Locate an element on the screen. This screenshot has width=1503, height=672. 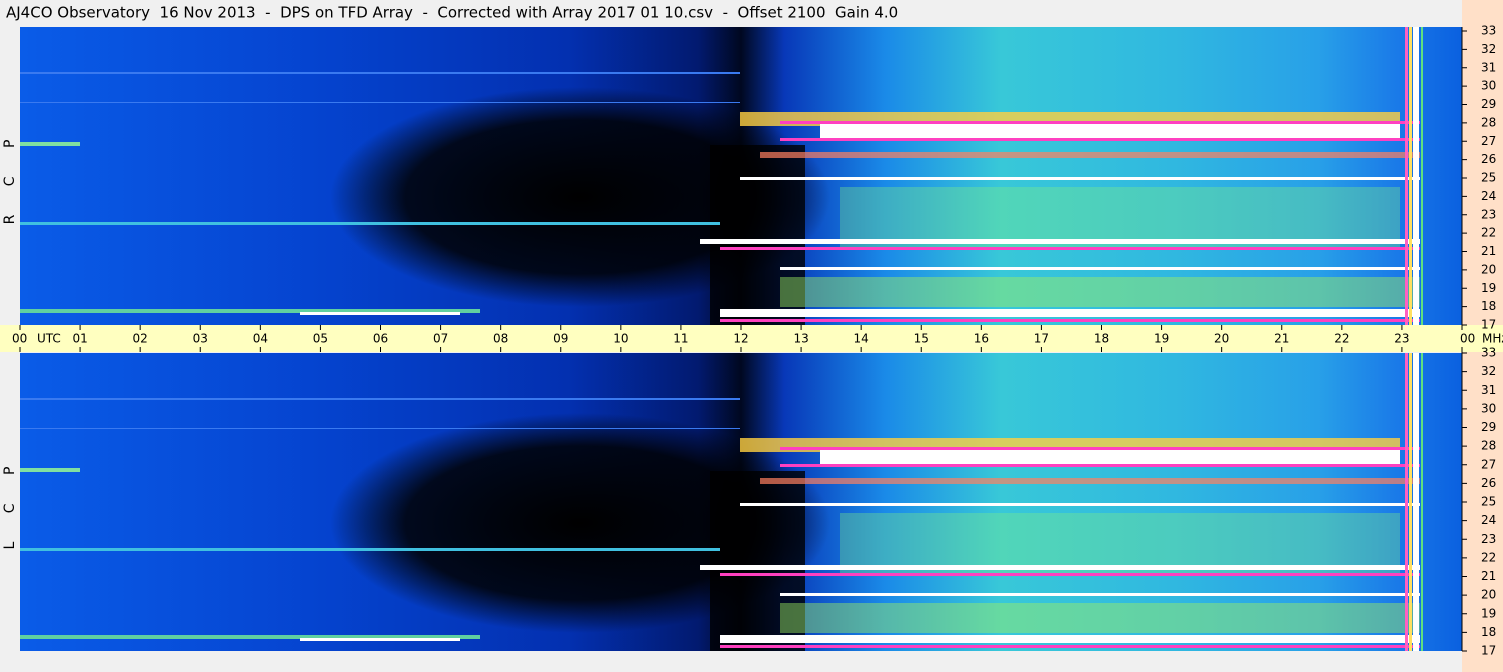
x-tick-label: 03 is located at coordinates (200, 339).